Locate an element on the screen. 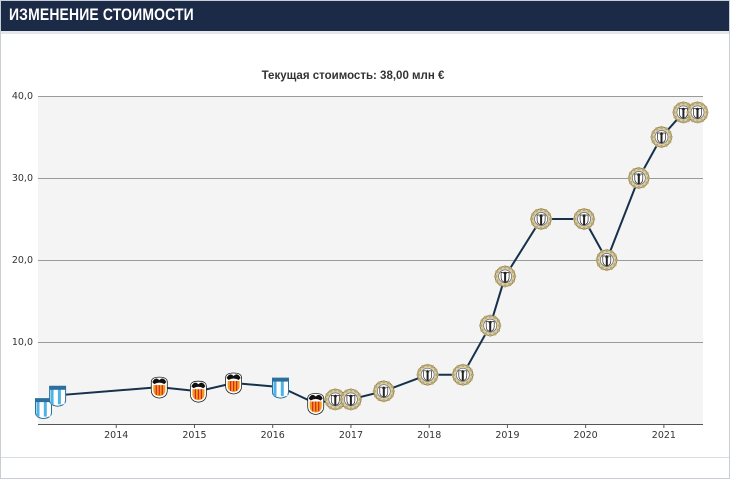  header-divider is located at coordinates (365, 32).